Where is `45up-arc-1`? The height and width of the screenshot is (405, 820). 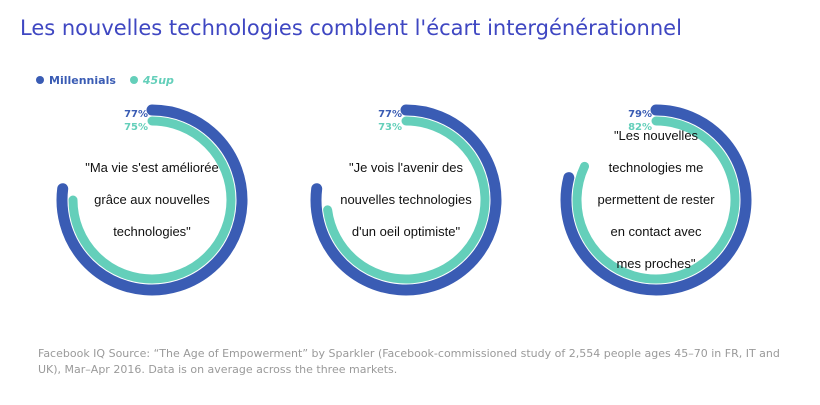
45up-arc-1 is located at coordinates (152, 200).